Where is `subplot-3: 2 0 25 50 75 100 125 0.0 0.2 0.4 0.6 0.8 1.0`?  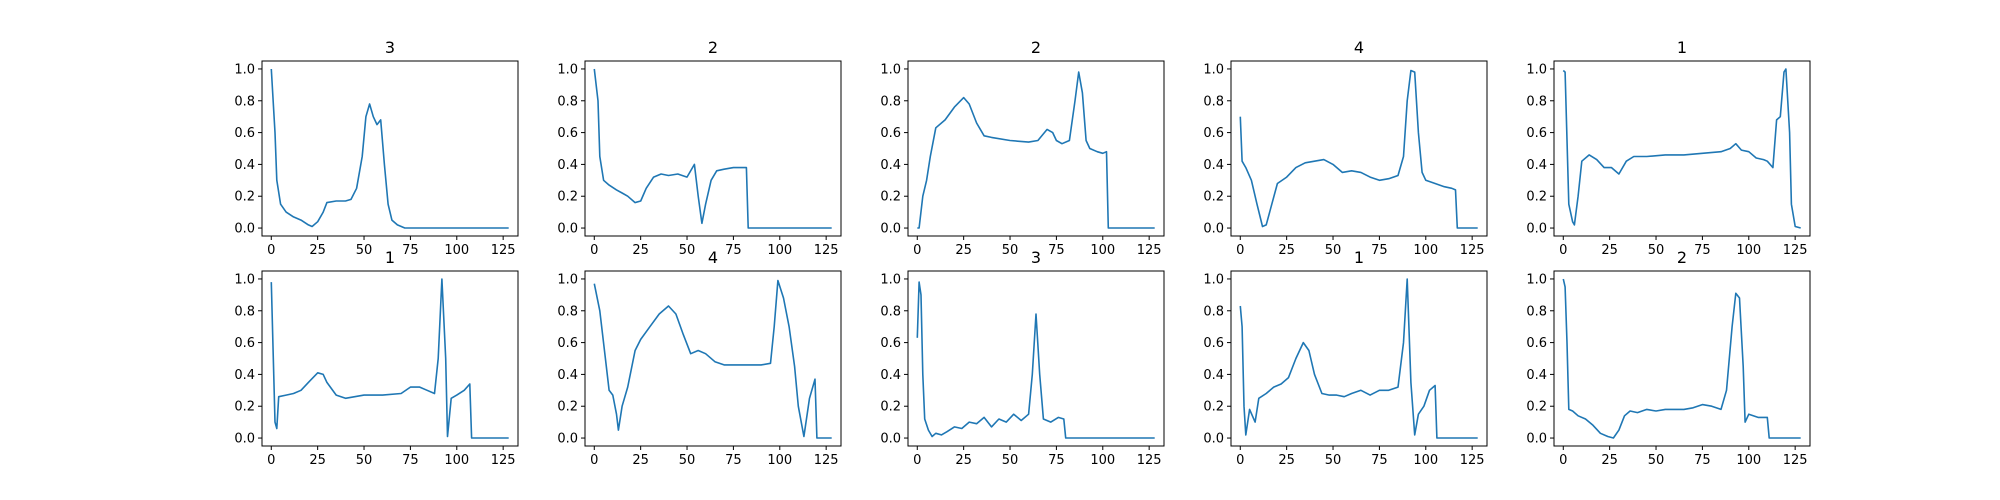
subplot-3: 2 0 25 50 75 100 125 0.0 0.2 0.4 0.6 0.8 1.0 is located at coordinates (1022, 148).